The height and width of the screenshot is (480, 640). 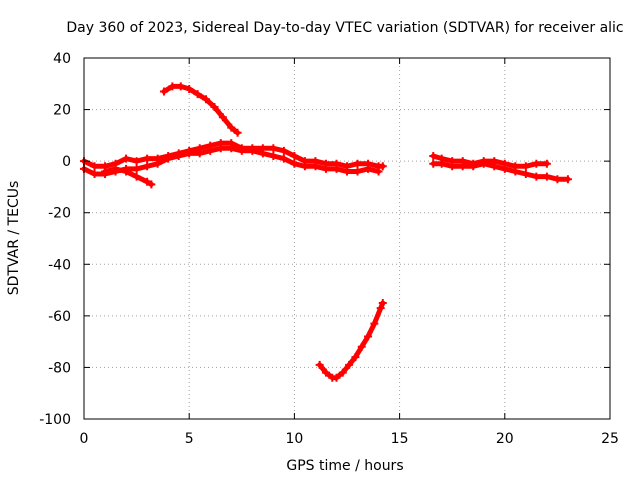 I want to click on y-tick-label: -40, so click(x=59, y=265).